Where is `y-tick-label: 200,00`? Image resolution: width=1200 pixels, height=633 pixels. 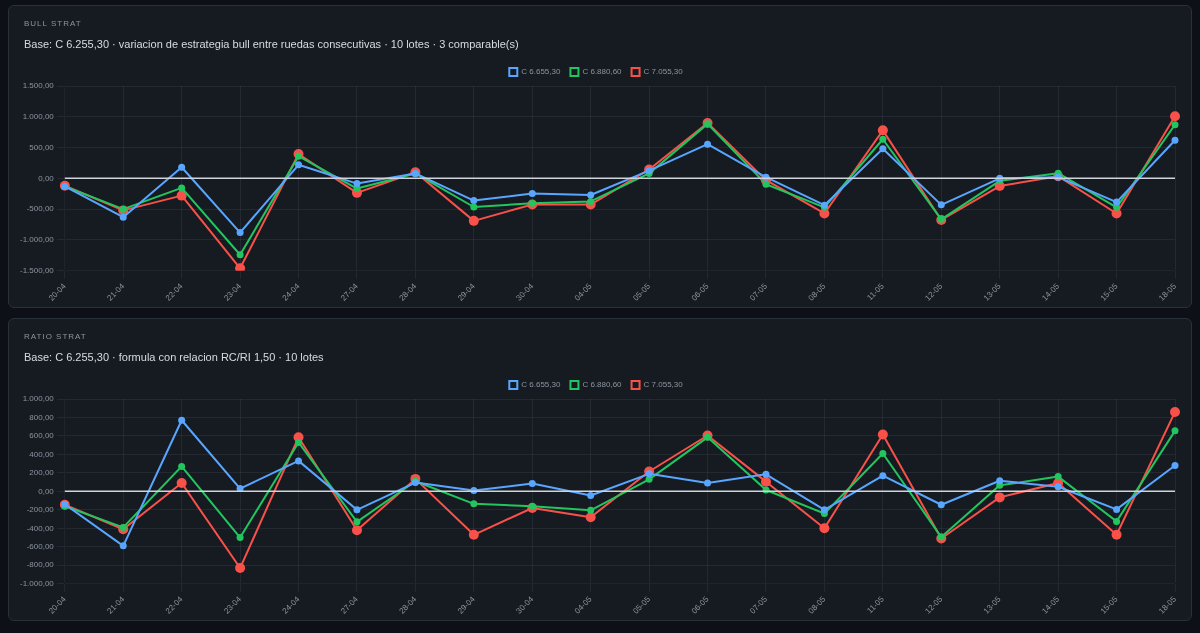
y-tick-label: 200,00 is located at coordinates (42, 473).